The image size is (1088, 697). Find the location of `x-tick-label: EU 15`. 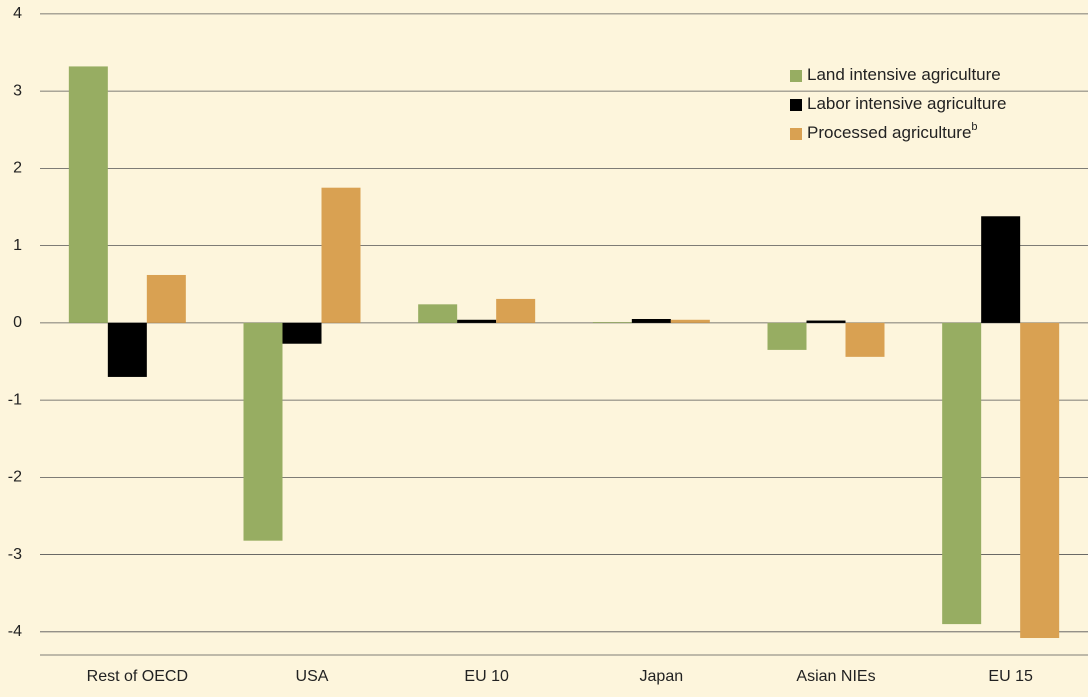

x-tick-label: EU 15 is located at coordinates (1010, 676).